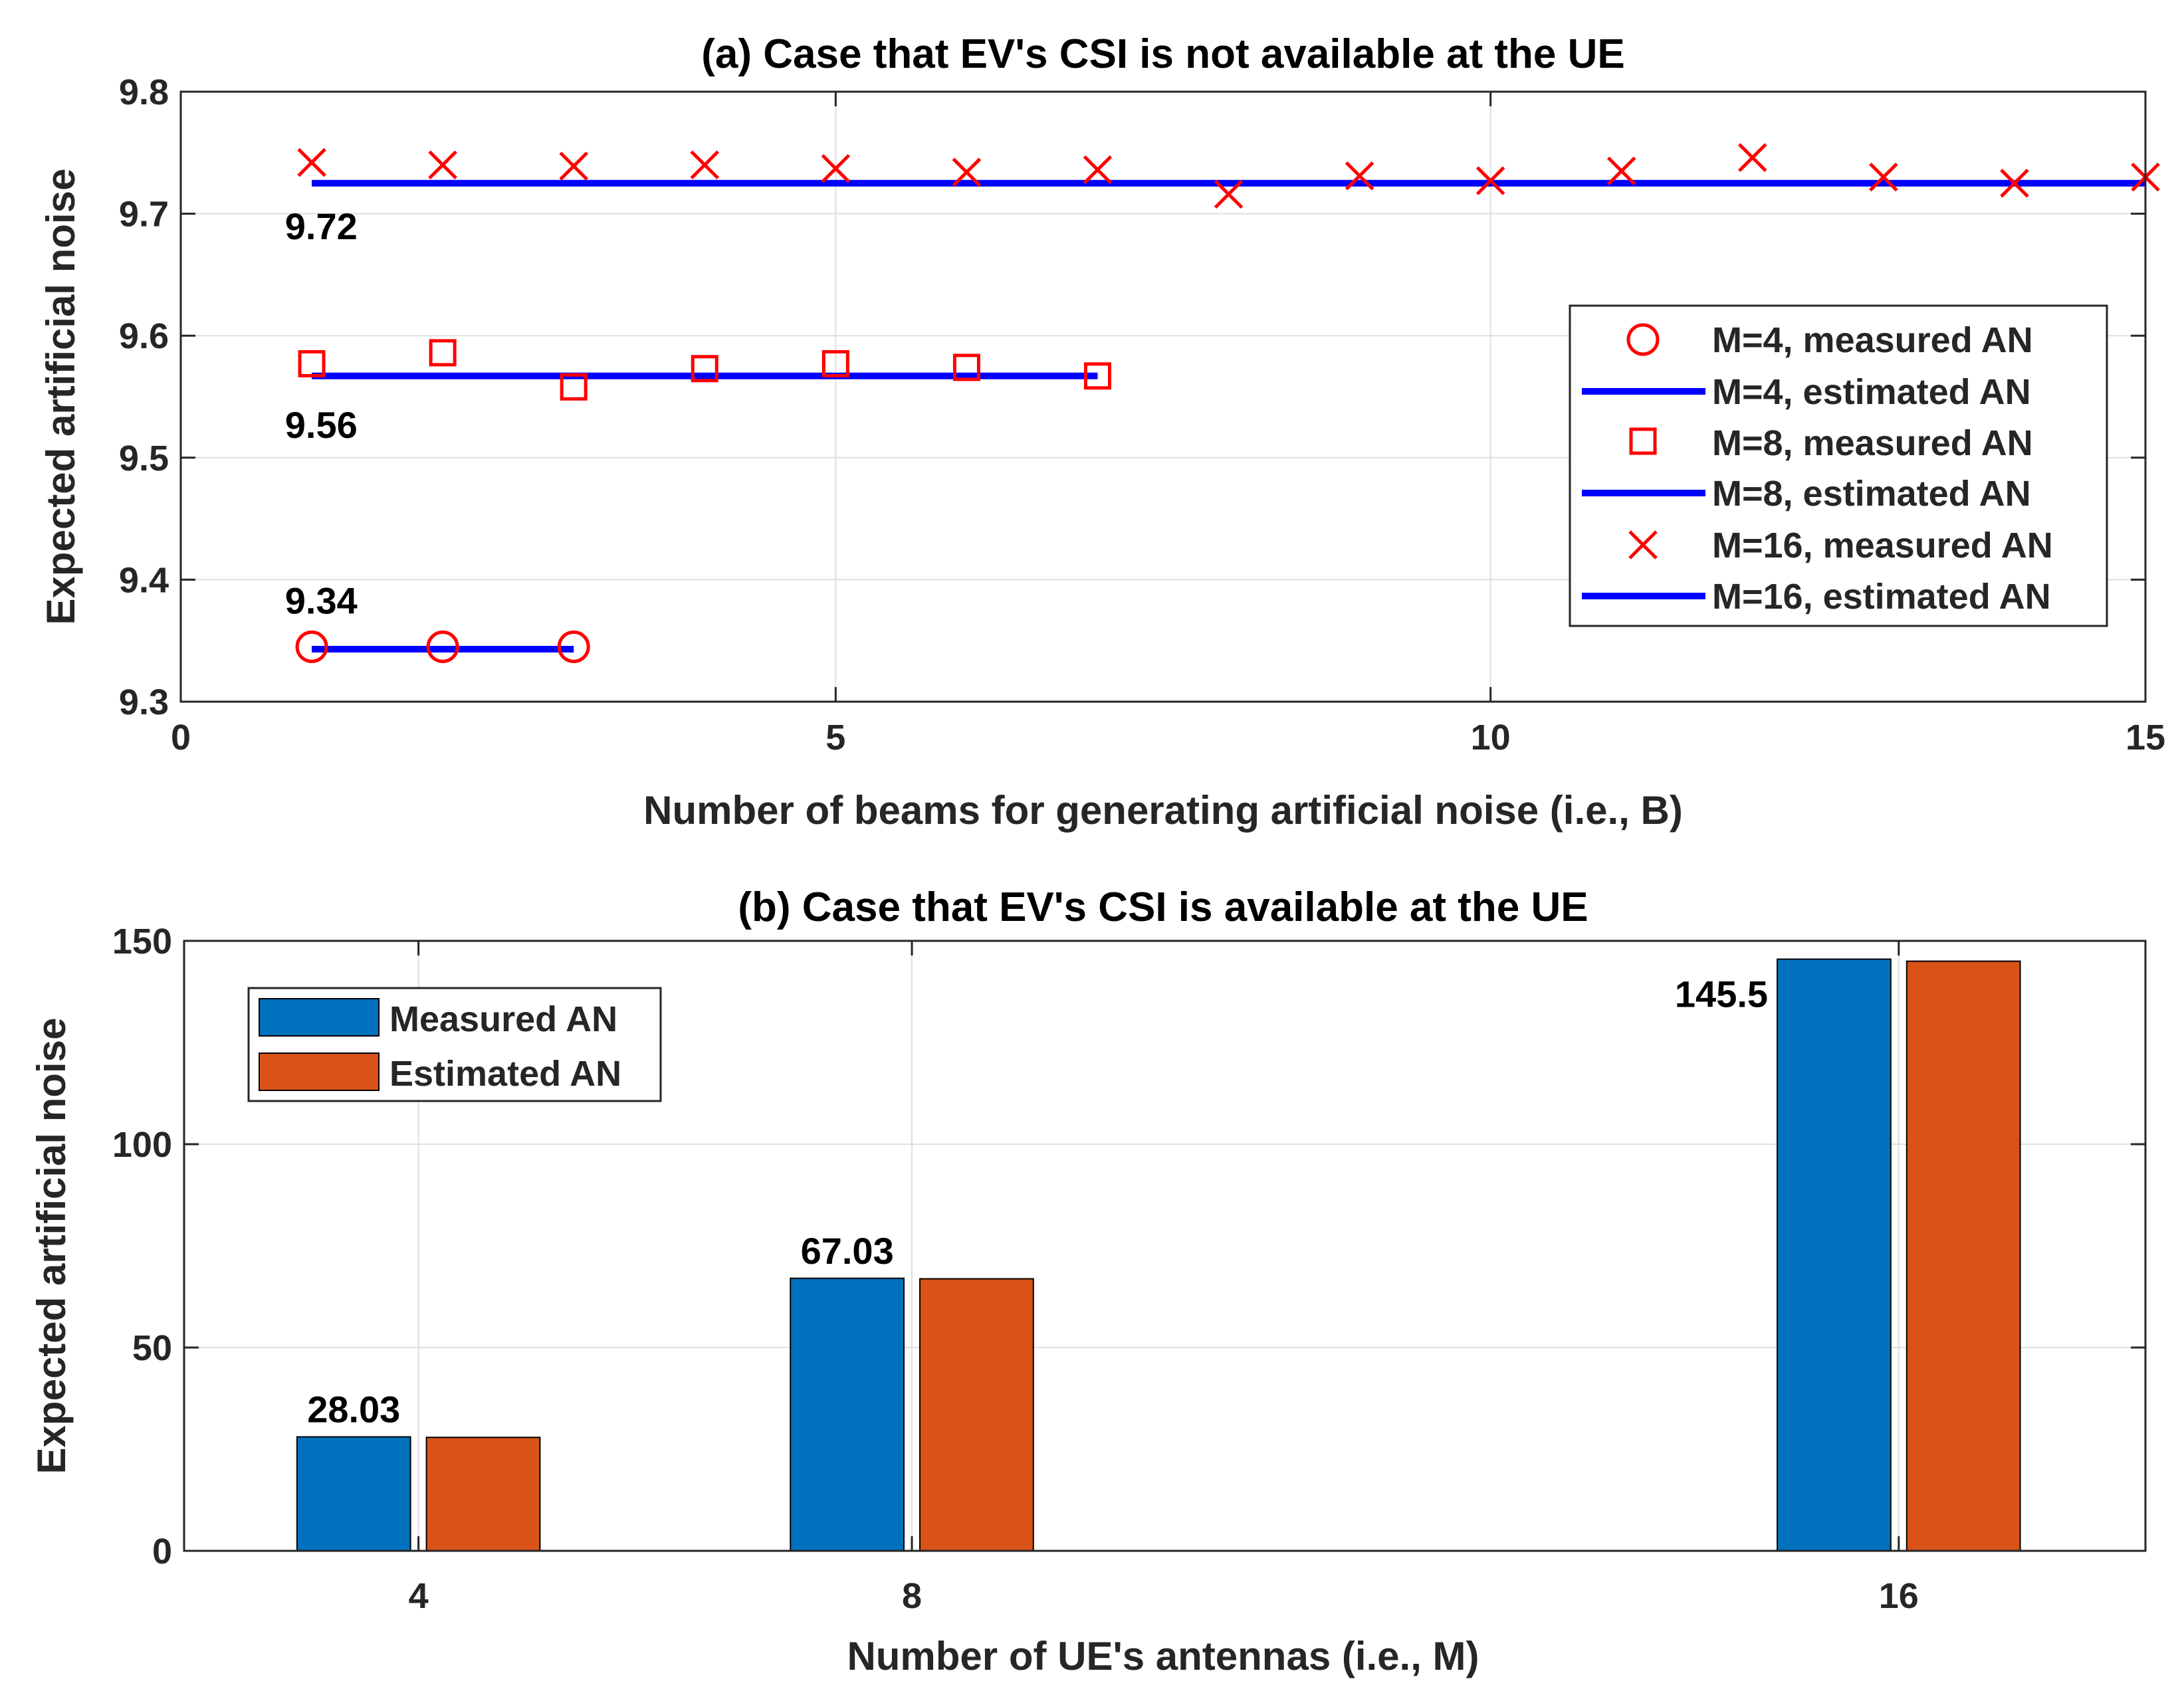  I want to click on legend-square-marker-icon, so click(1643, 441).